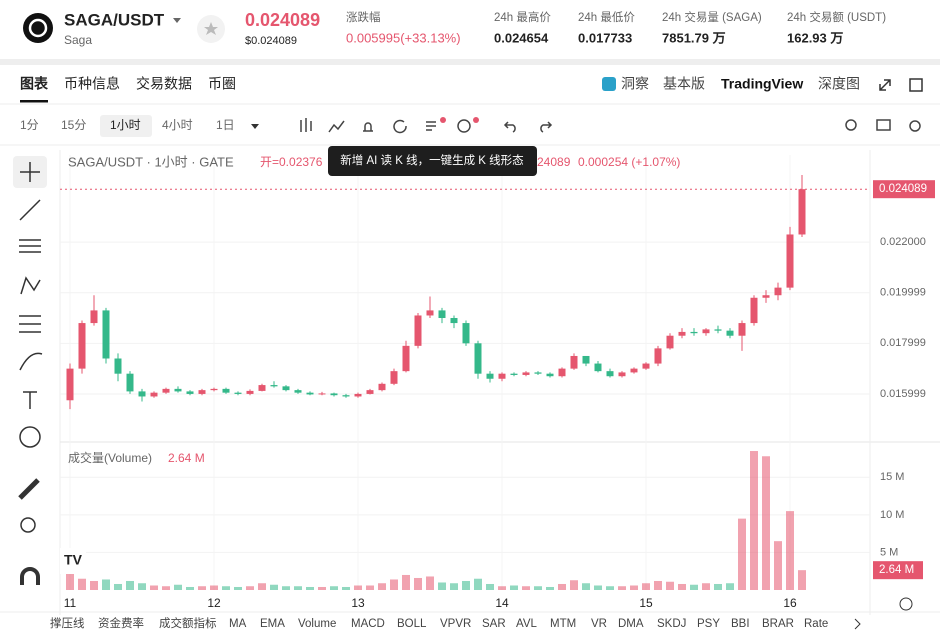 The height and width of the screenshot is (635, 940). Describe the element at coordinates (635, 84) in the screenshot. I see `view-tab: 洞察` at that location.